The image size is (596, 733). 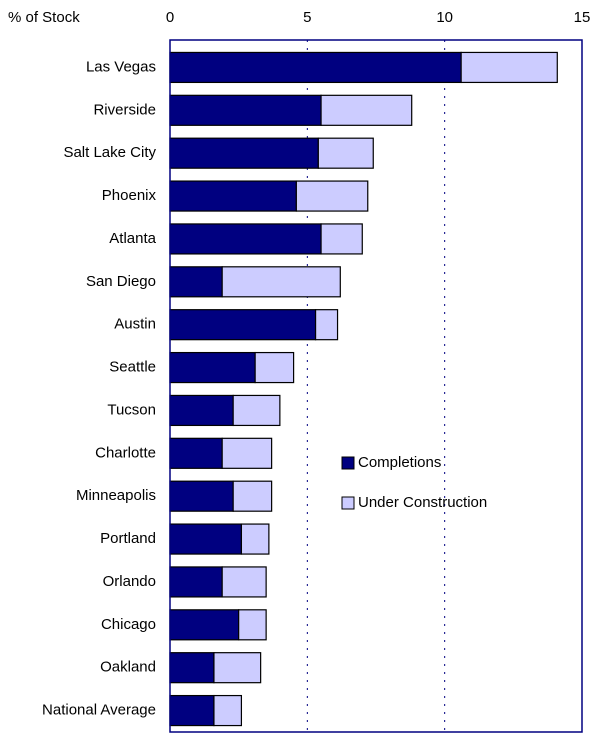 I want to click on x-tick-label: 15, so click(x=582, y=17).